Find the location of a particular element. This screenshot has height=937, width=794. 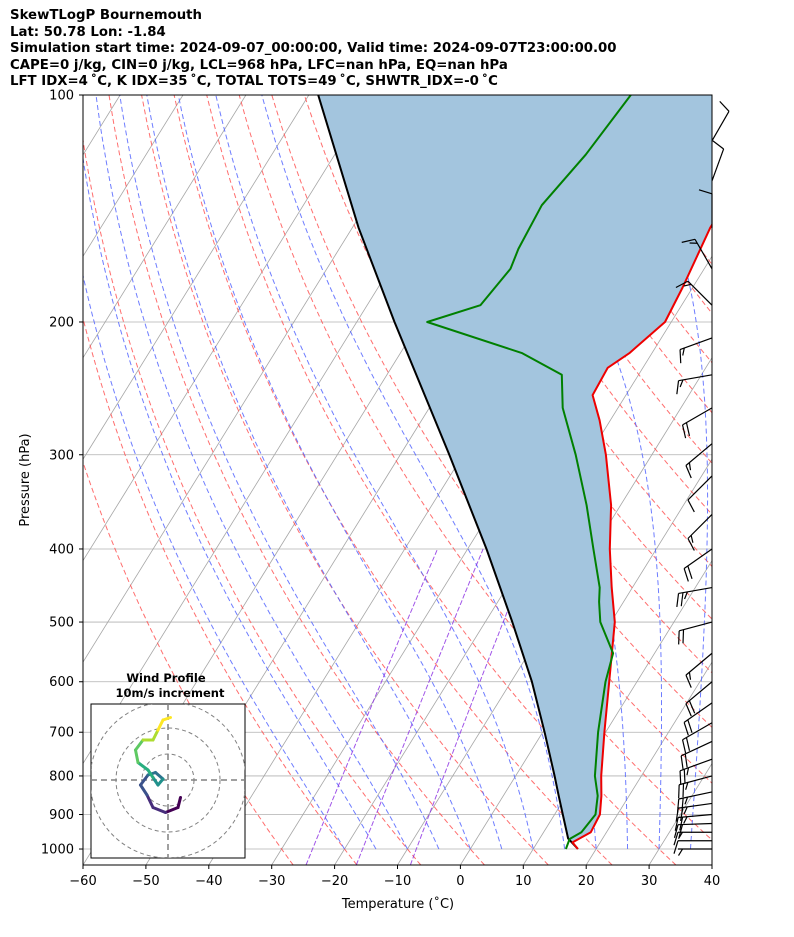

temperature-curve is located at coordinates (641, 536).